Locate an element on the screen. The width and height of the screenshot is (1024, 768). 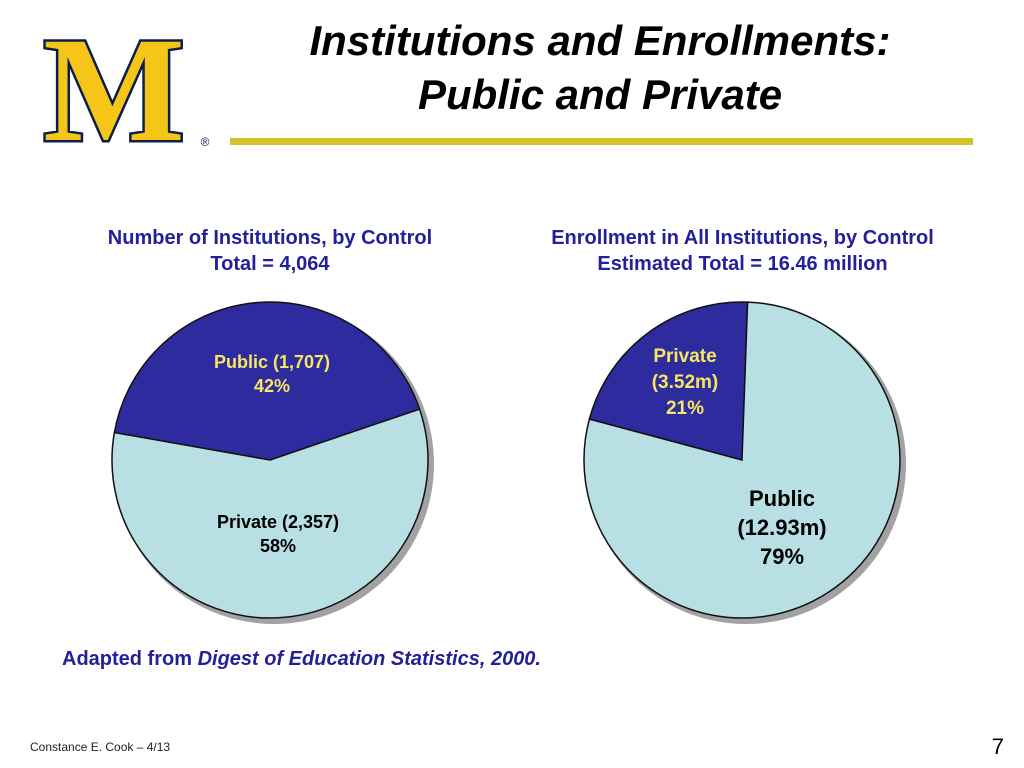
title-underline is located at coordinates (601, 141).